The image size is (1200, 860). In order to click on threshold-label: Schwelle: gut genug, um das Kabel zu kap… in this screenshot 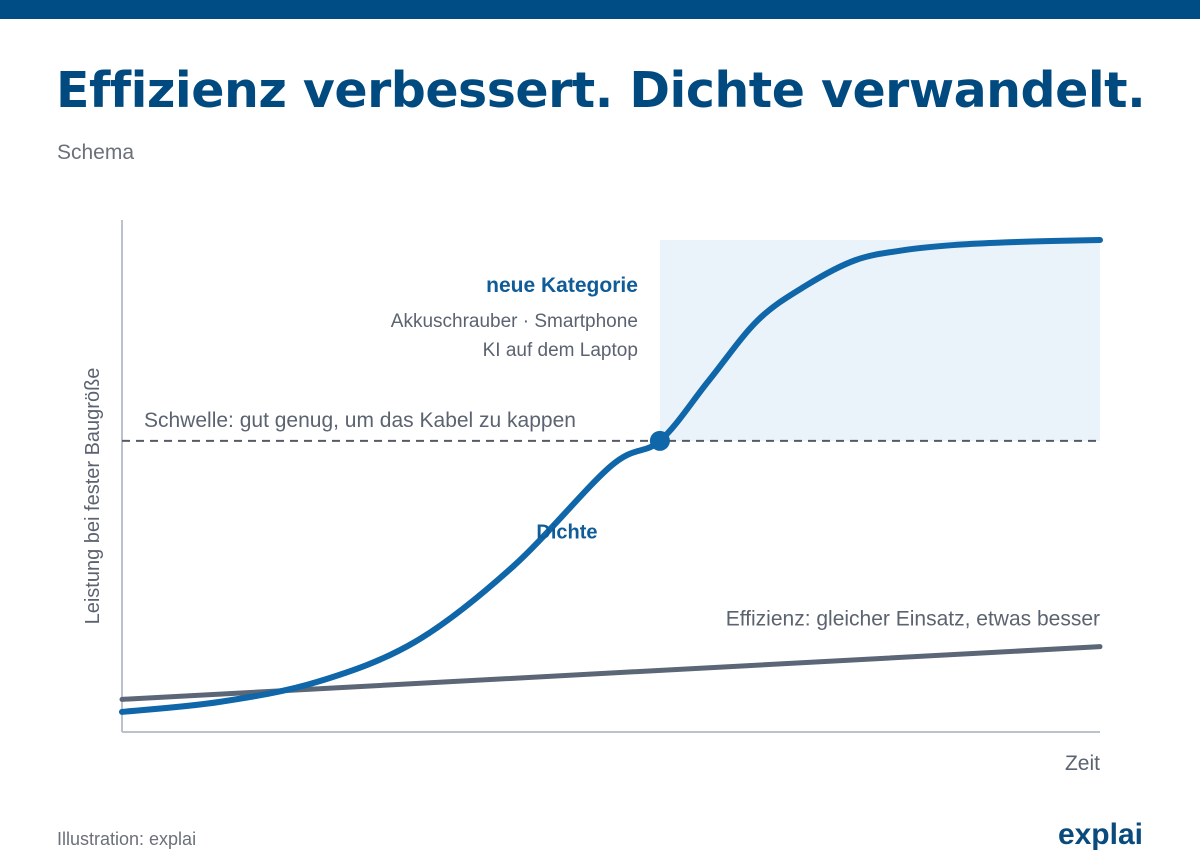, I will do `click(360, 420)`.